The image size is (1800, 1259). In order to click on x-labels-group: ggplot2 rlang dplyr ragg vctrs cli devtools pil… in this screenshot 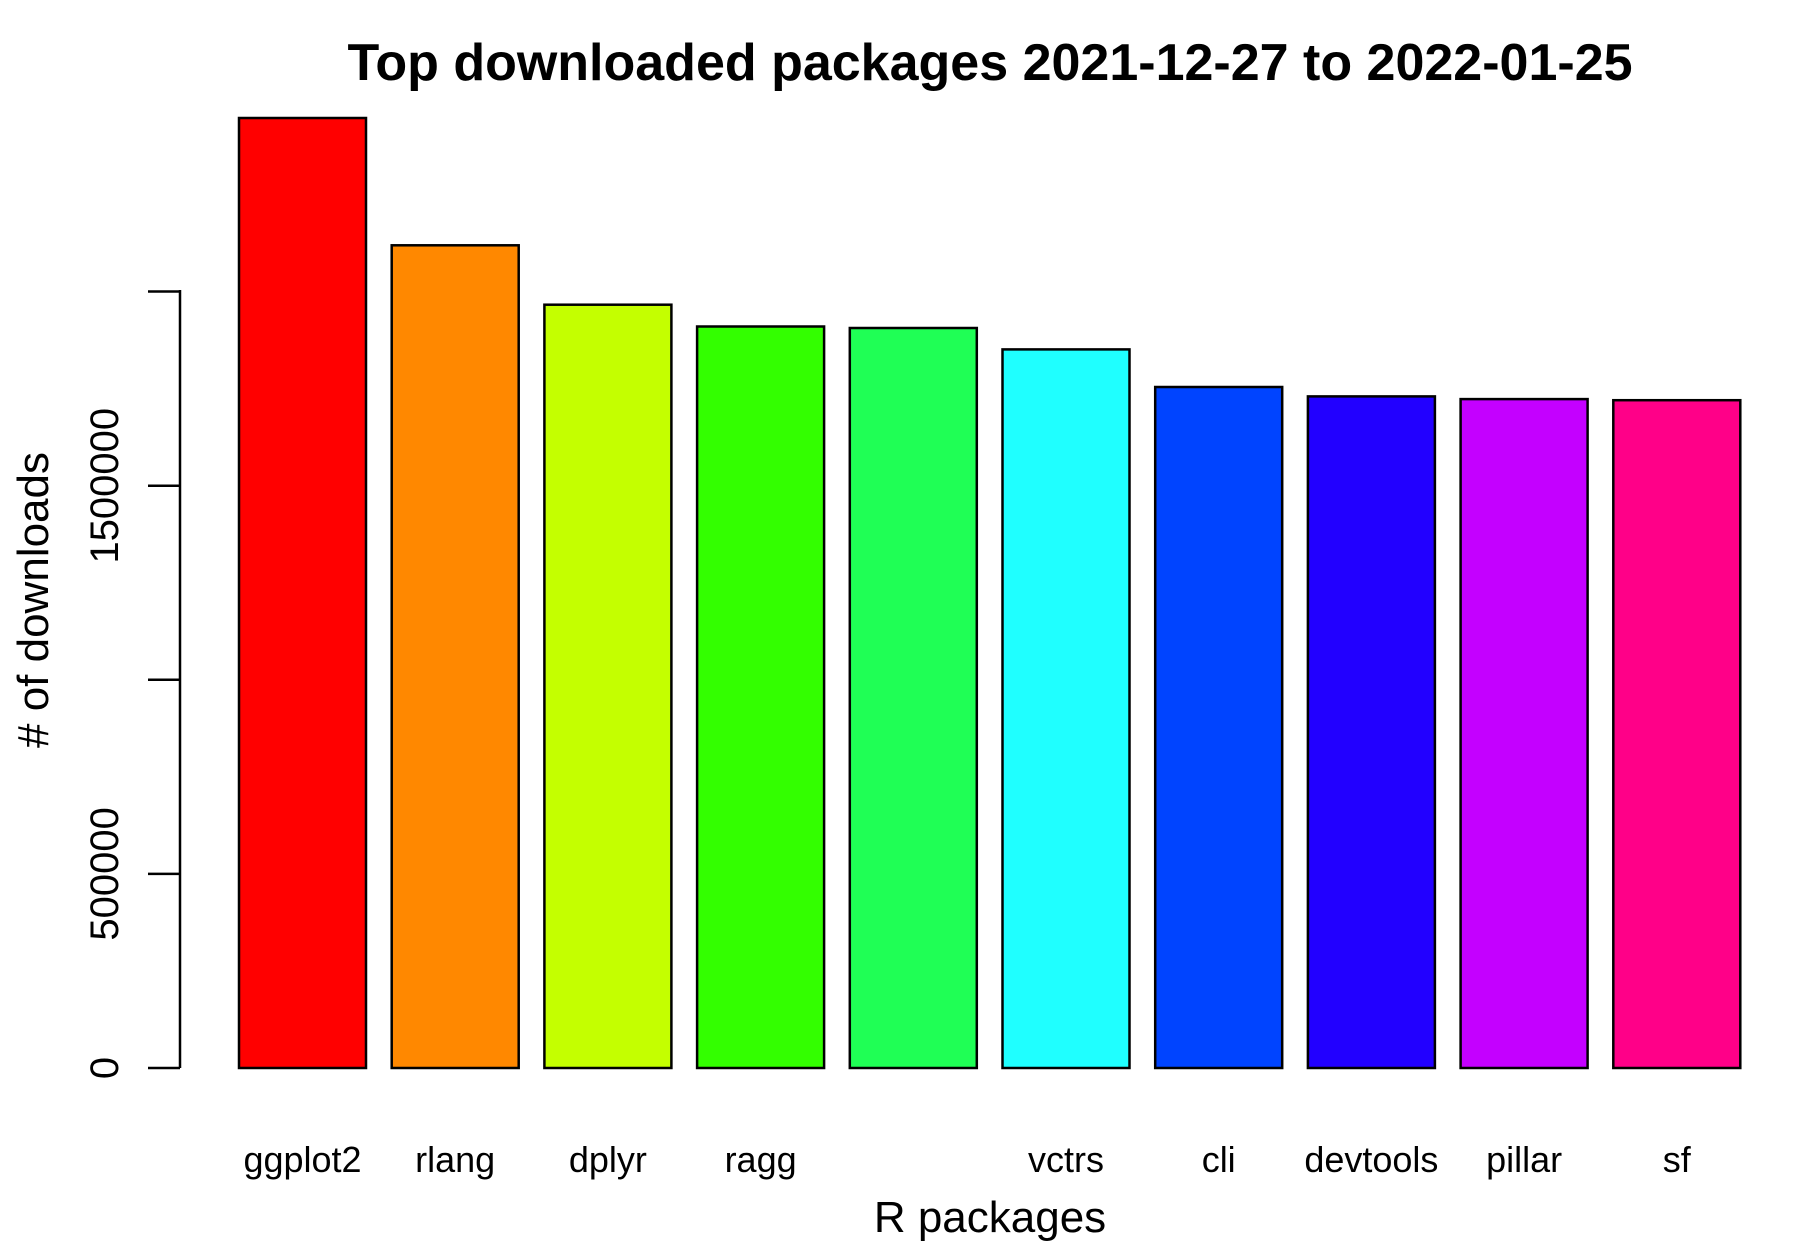, I will do `click(967, 1159)`.